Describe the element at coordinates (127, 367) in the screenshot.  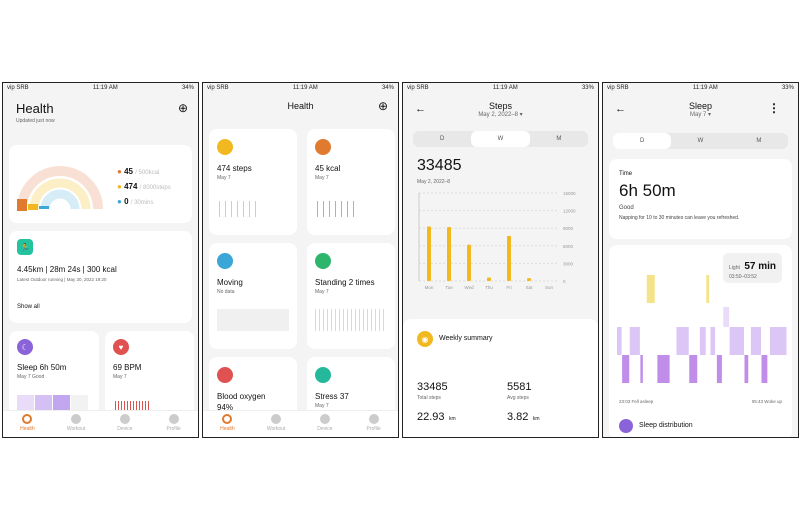
I see `heart-title: 69 BPM` at that location.